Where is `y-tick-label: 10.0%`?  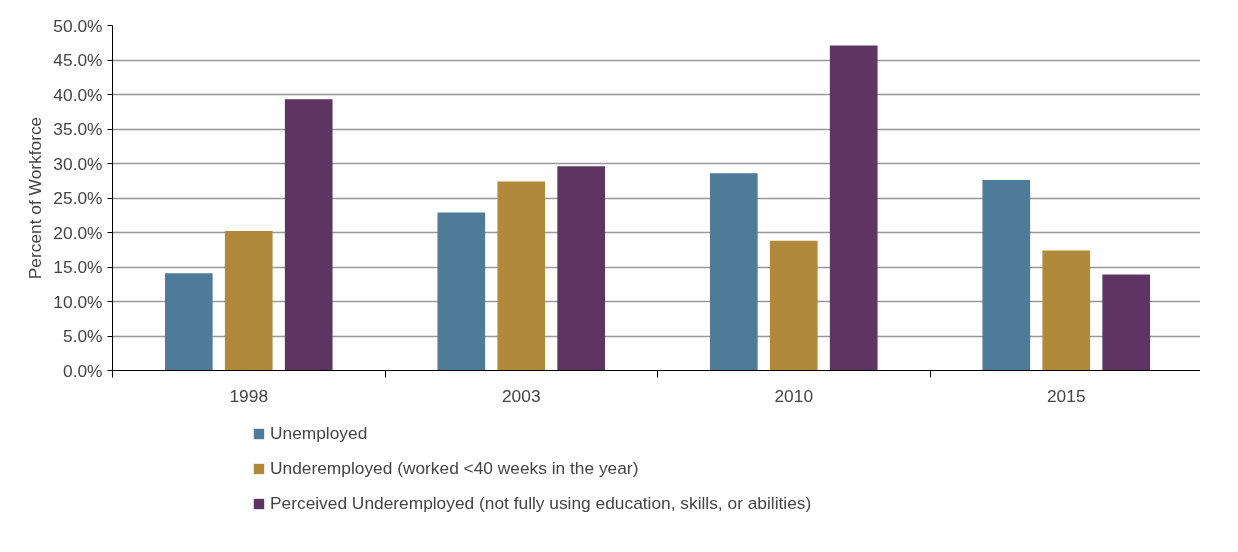 y-tick-label: 10.0% is located at coordinates (78, 301).